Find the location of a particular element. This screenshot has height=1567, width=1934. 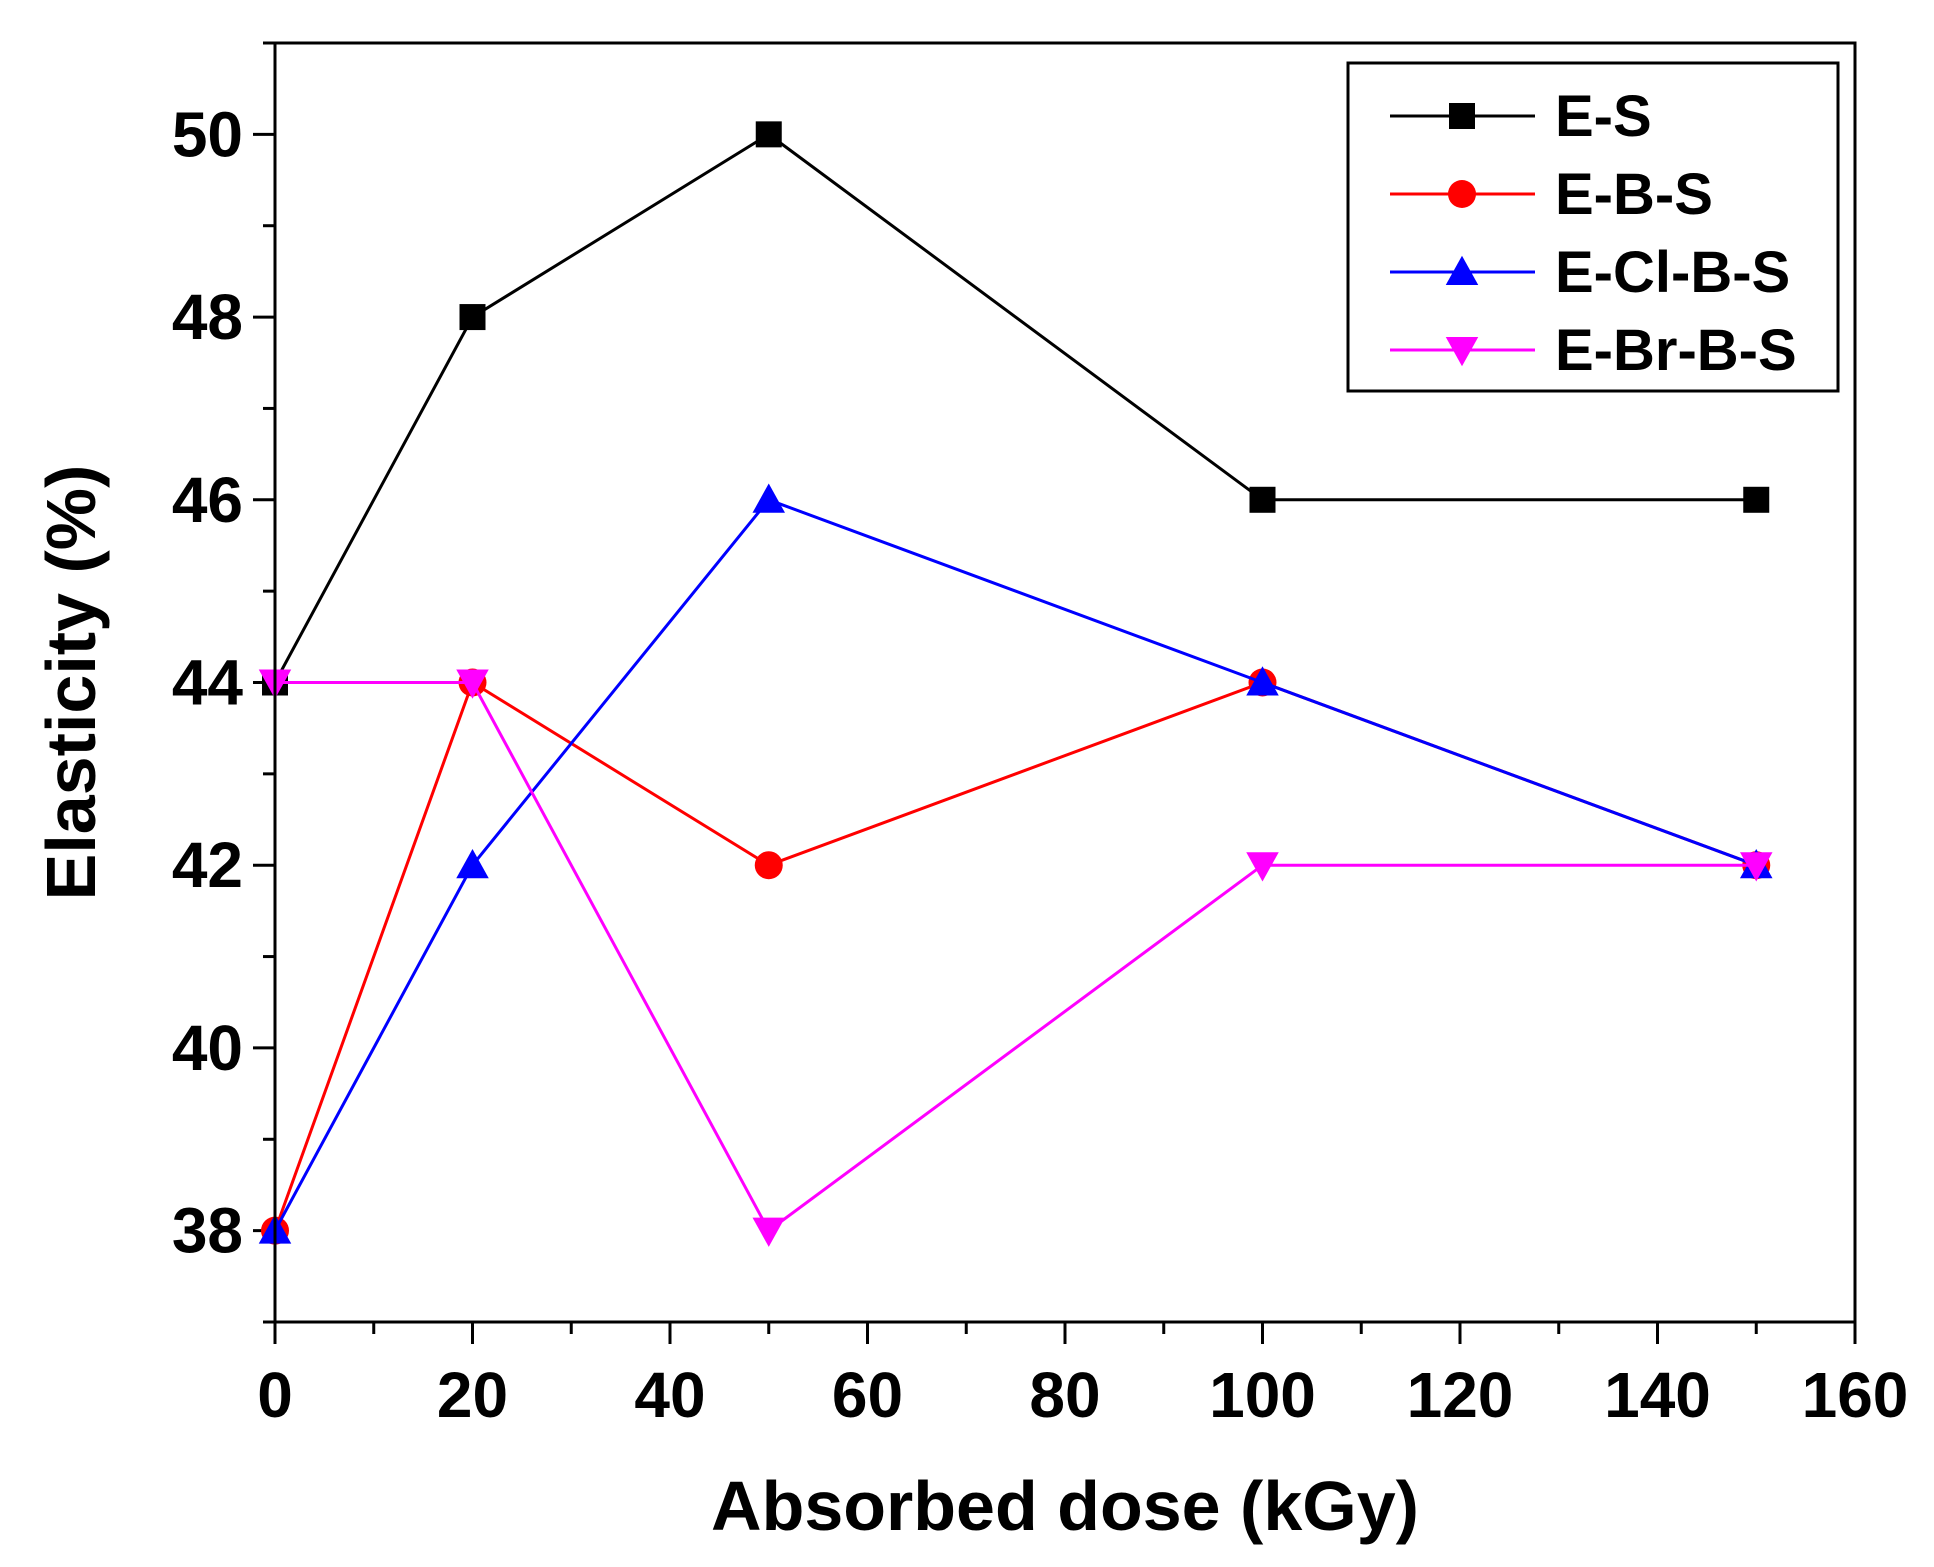

y-tick-label: 40 is located at coordinates (207, 1048).